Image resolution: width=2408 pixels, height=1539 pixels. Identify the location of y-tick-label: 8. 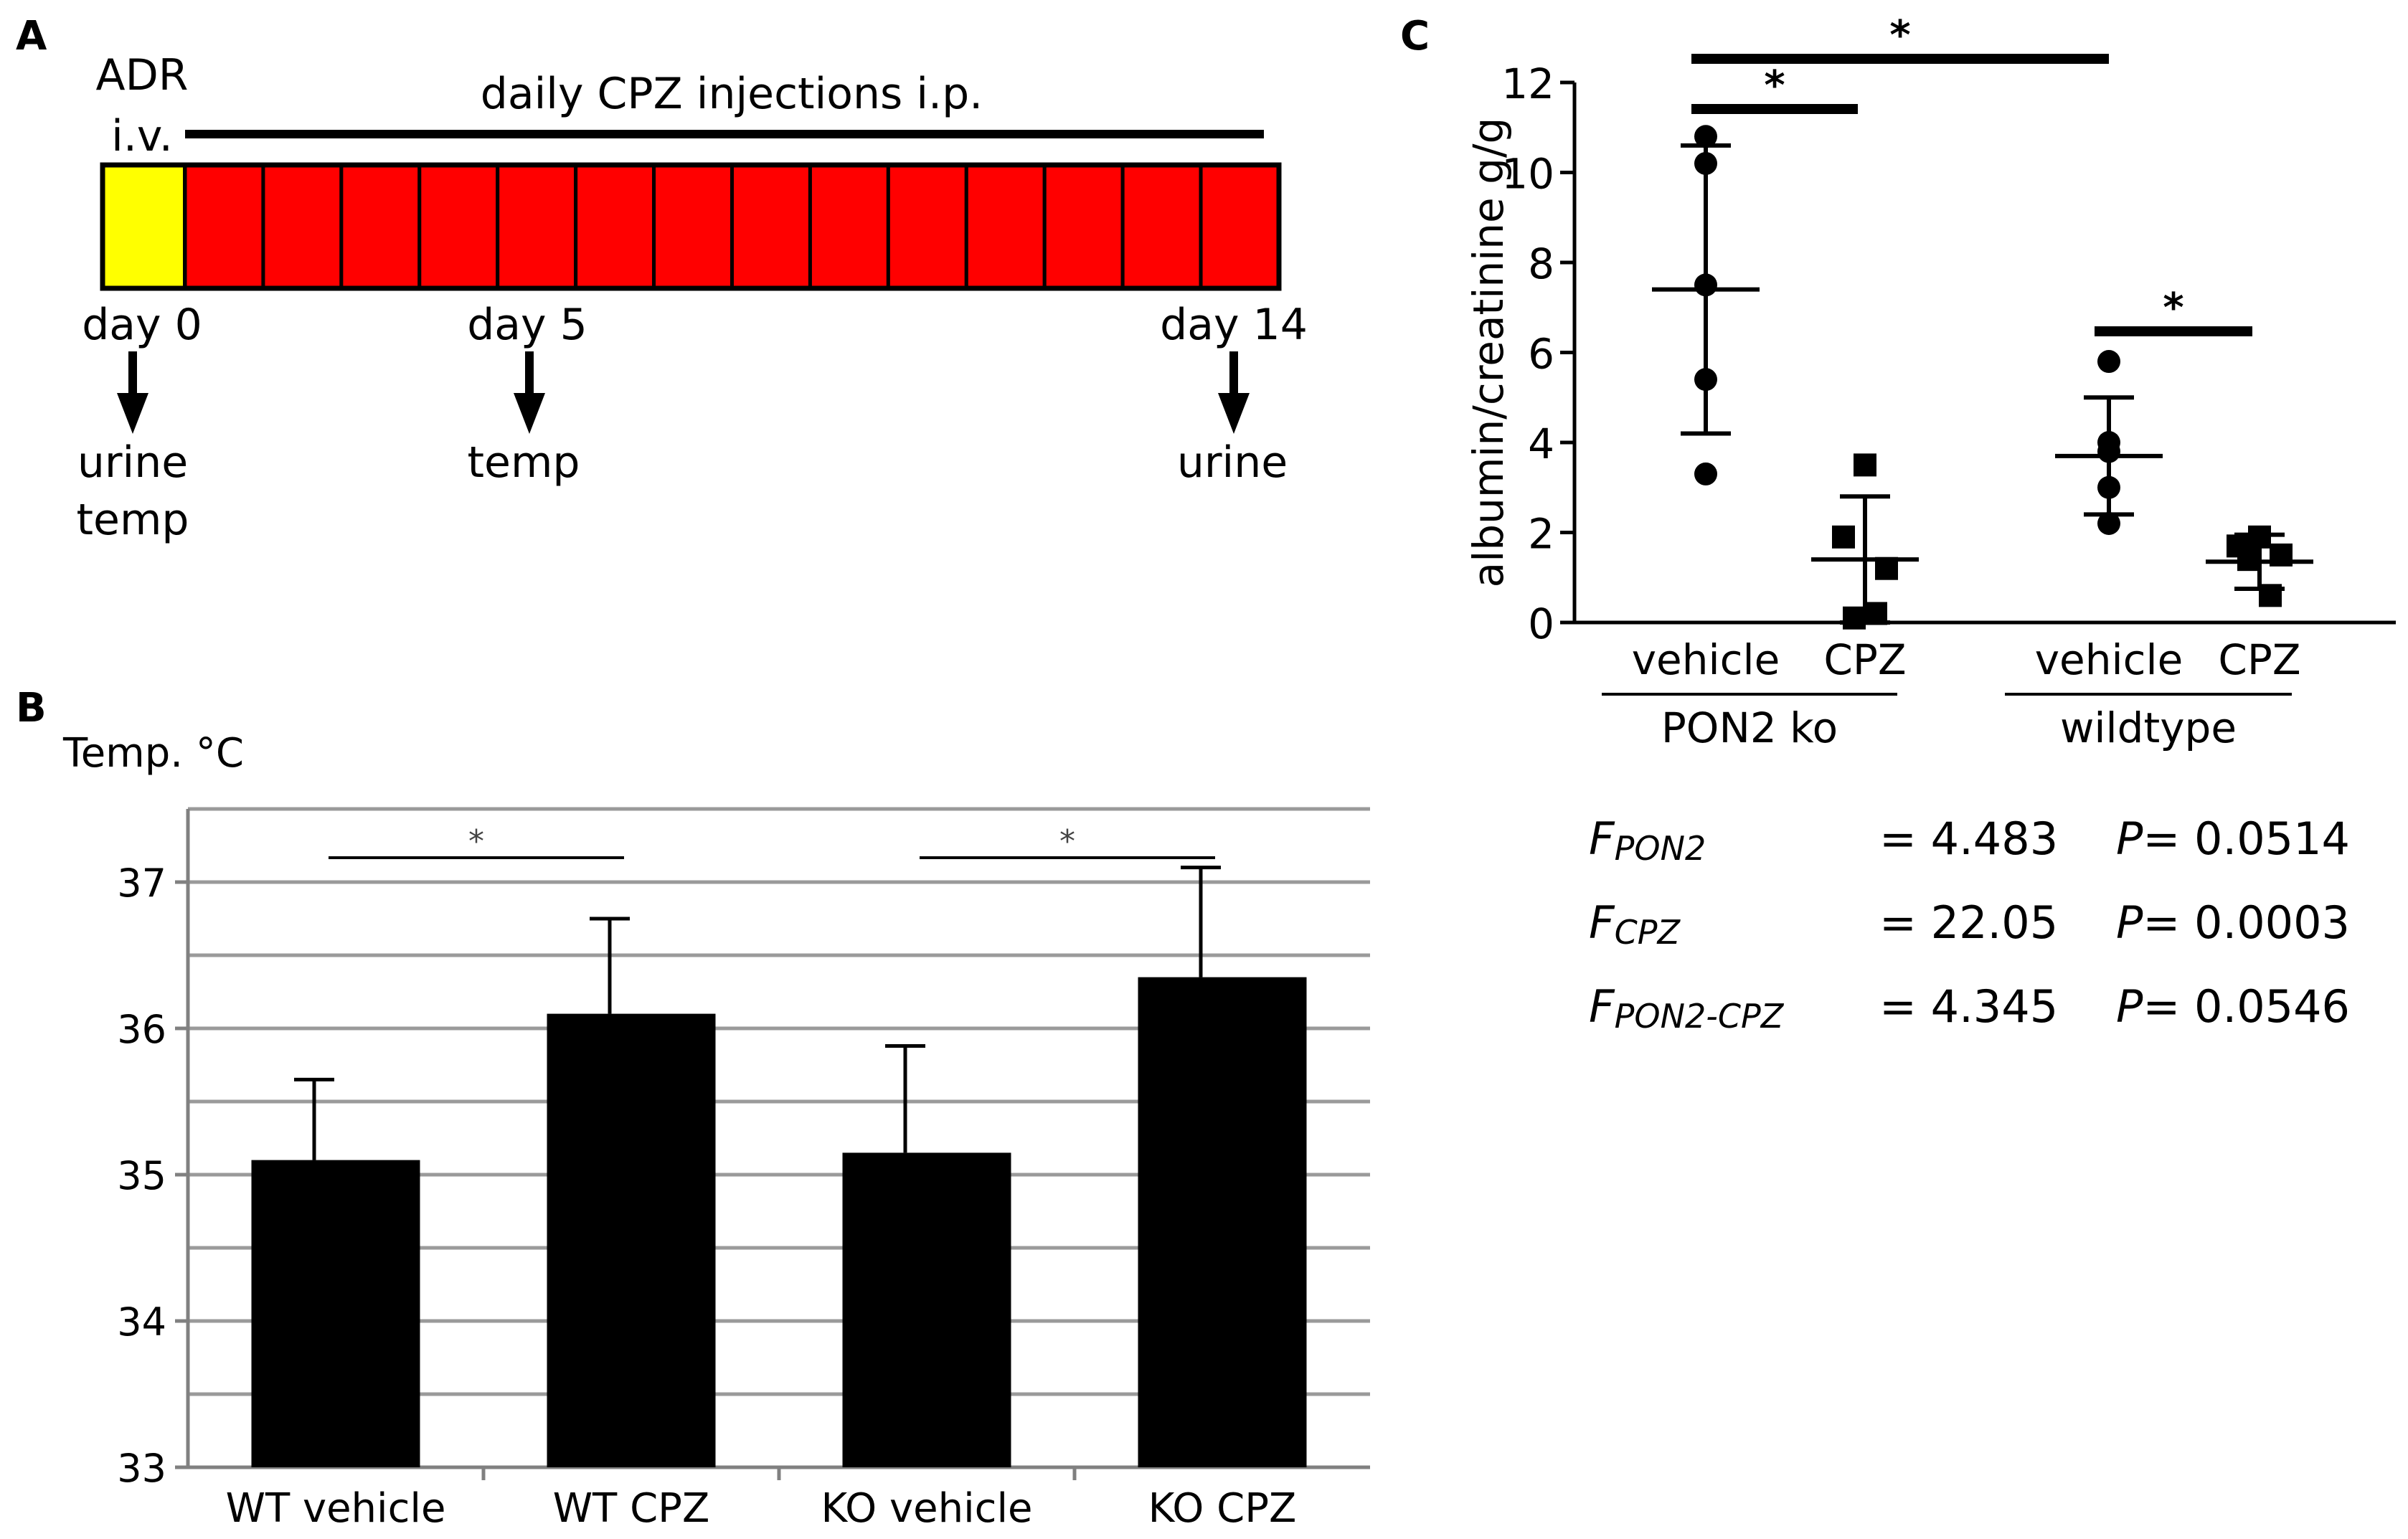
(1541, 264).